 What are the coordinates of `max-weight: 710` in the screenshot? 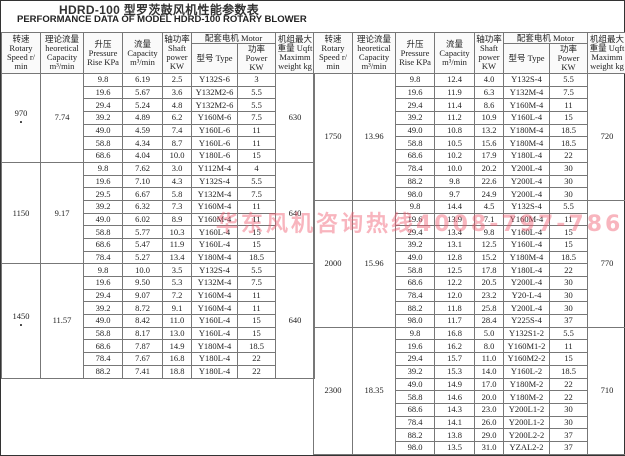 It's located at (606, 390).